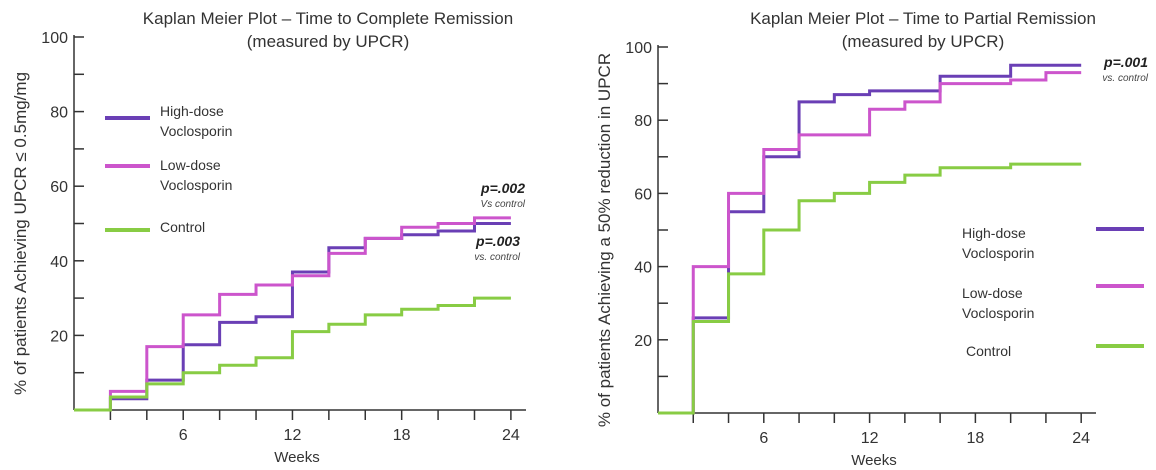 The image size is (1156, 470). Describe the element at coordinates (20, 233) in the screenshot. I see `y-axis-label: % of patients Achieving UPCR ≤ 0.5mg/mg` at that location.